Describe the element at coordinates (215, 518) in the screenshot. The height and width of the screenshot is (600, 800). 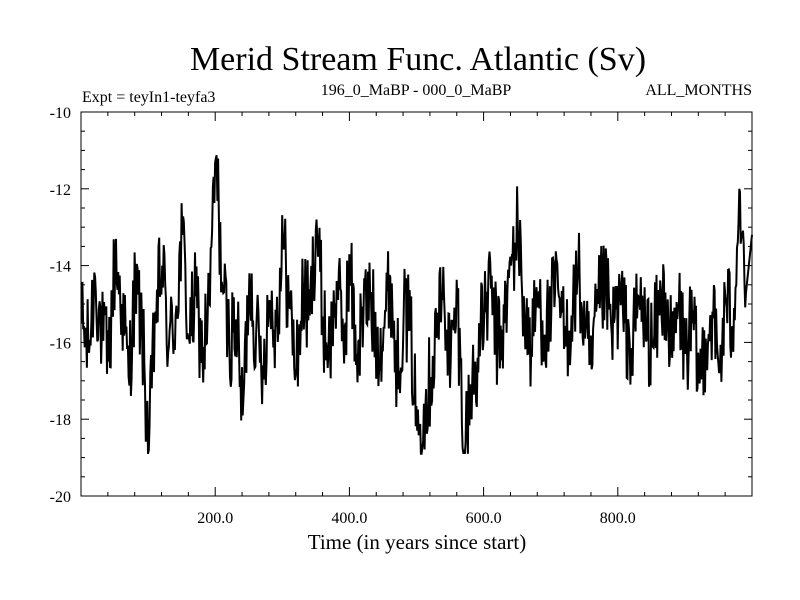
I see `x-tick-label: 200.0` at that location.